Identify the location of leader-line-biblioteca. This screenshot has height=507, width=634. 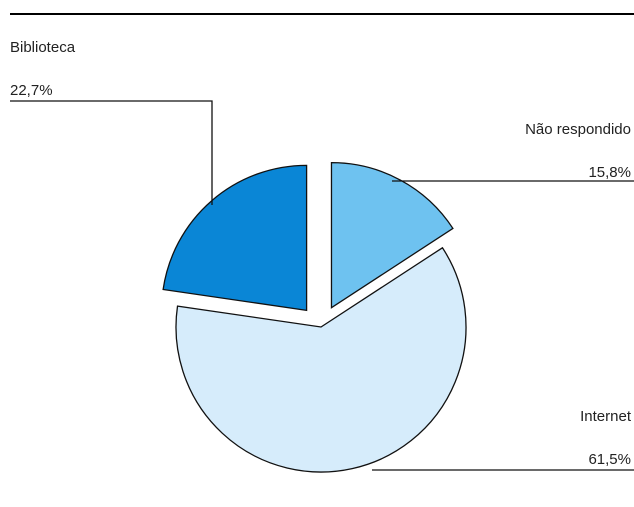
(111, 152).